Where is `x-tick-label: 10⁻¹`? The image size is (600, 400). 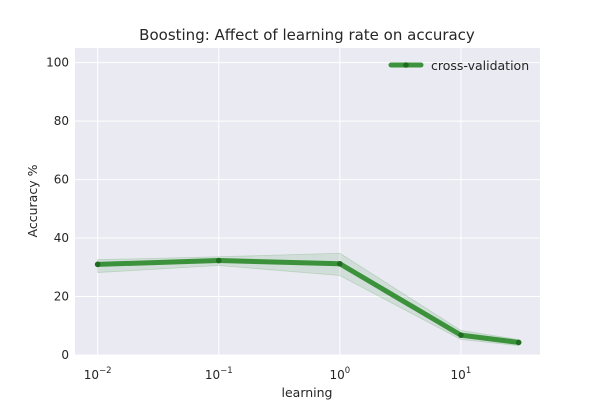
x-tick-label: 10⁻¹ is located at coordinates (219, 374).